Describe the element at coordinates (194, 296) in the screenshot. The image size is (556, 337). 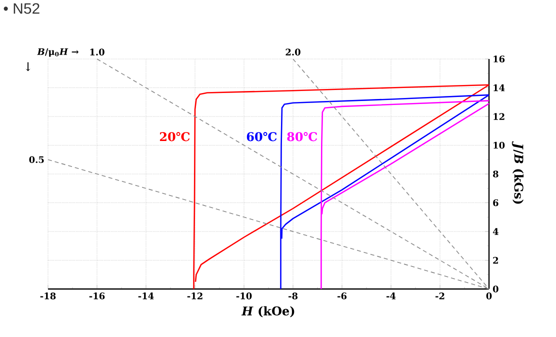
I see `x-tick-label: -12` at that location.